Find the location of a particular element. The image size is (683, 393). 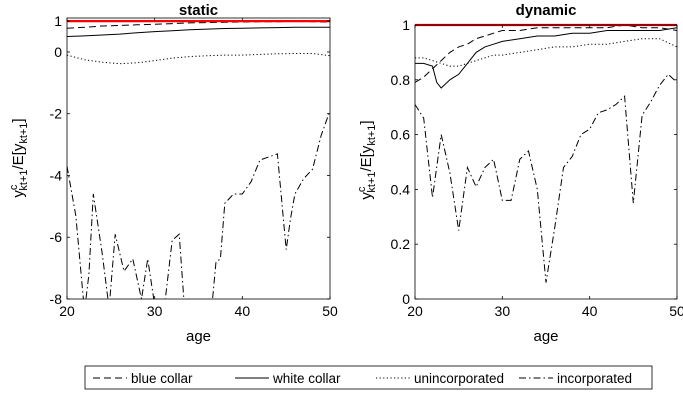

dynamic-ylabel: yckt+1/E[ykt+1] is located at coordinates (367, 159).